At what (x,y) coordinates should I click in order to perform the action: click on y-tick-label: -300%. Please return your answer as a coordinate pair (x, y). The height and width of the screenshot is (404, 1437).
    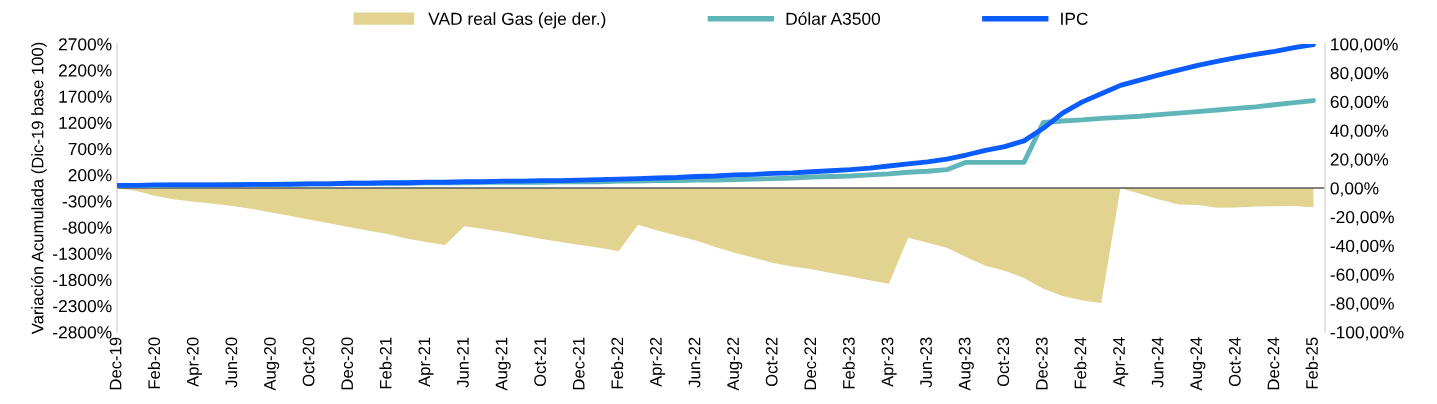
    Looking at the image, I should click on (87, 201).